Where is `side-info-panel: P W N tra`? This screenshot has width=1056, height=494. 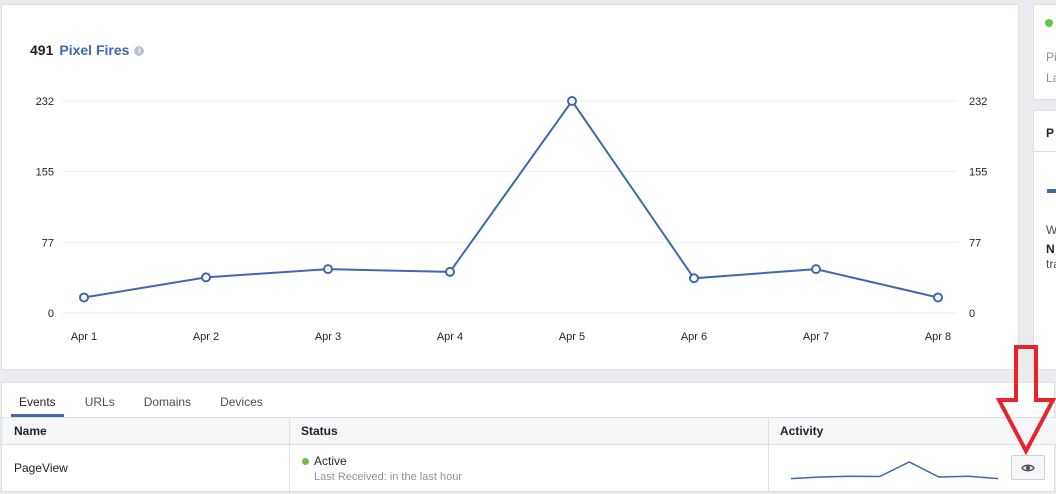
side-info-panel: P W N tra is located at coordinates (1044, 240).